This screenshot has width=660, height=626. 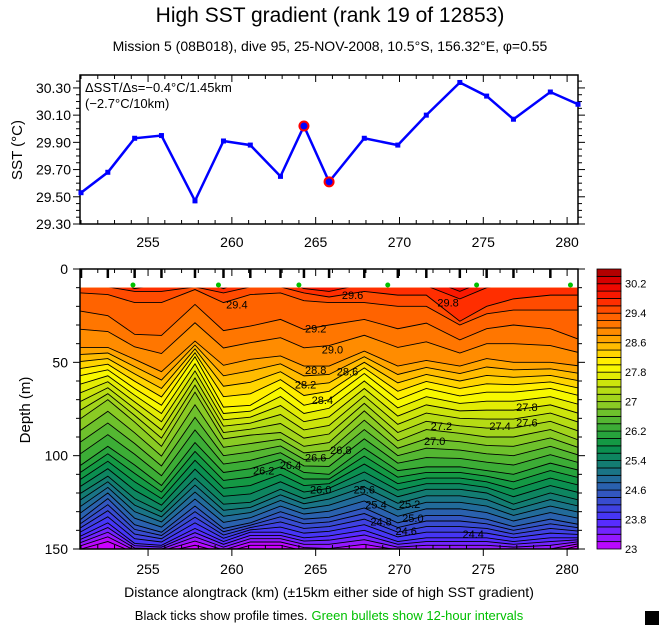 I want to click on contour-label: 27.4, so click(x=499, y=427).